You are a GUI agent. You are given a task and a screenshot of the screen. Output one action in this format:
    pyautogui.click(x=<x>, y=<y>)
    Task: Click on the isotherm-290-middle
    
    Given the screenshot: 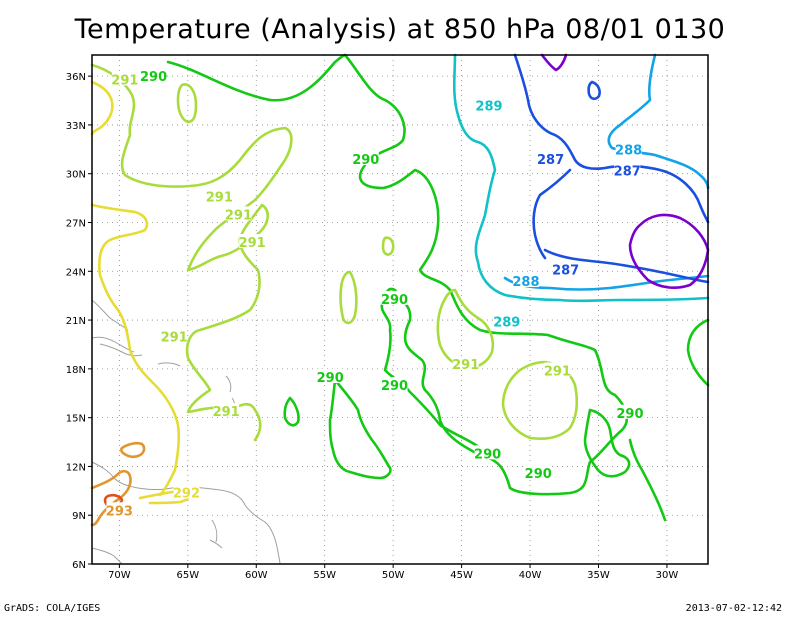 What is the action you would take?
    pyautogui.click(x=360, y=429)
    